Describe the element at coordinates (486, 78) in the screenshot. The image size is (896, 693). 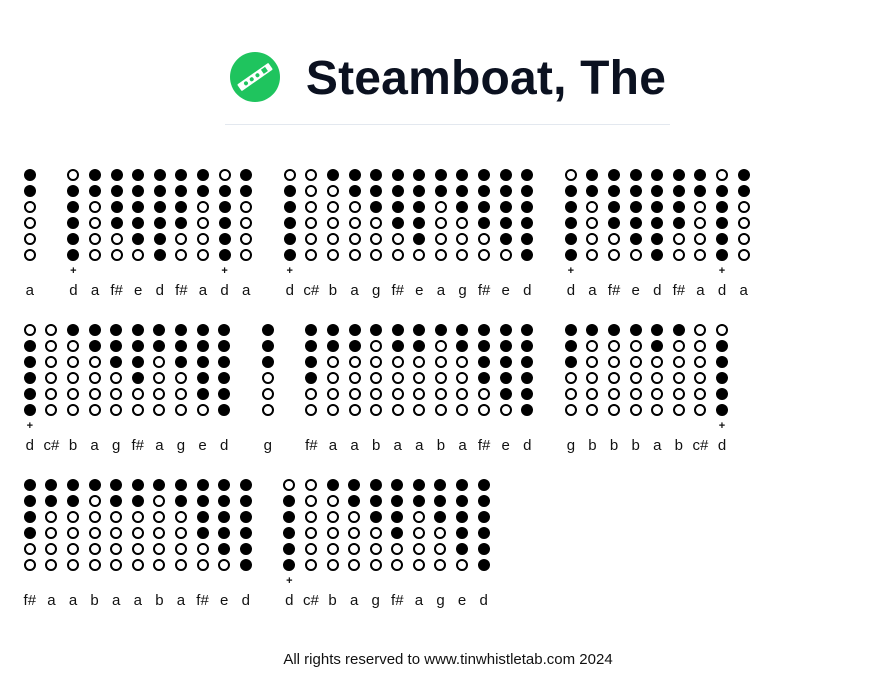
I see `page-title: Steamboat, The` at that location.